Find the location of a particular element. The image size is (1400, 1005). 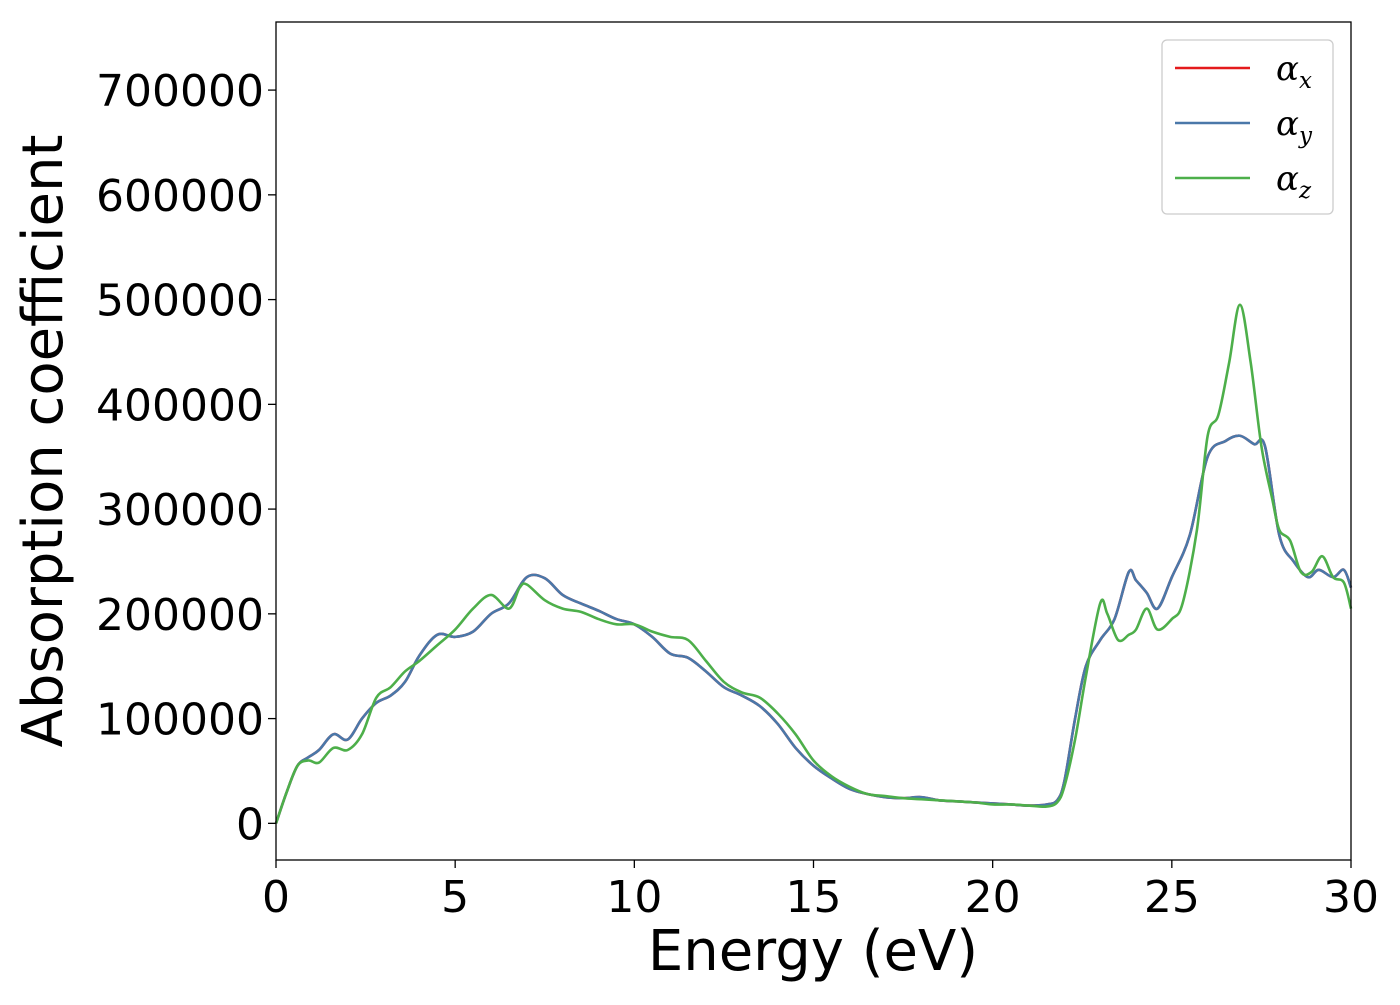

x-tick-label: 15 is located at coordinates (814, 897).